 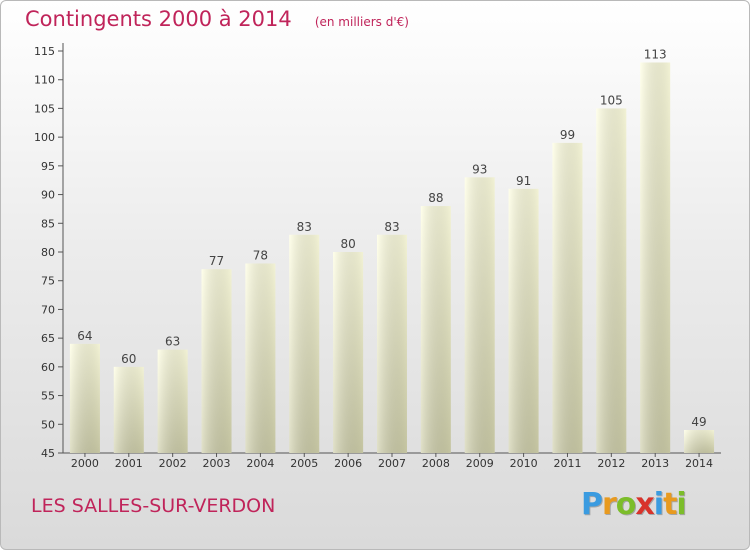 What do you see at coordinates (173, 463) in the screenshot?
I see `x-tick-label-2002: 2002` at bounding box center [173, 463].